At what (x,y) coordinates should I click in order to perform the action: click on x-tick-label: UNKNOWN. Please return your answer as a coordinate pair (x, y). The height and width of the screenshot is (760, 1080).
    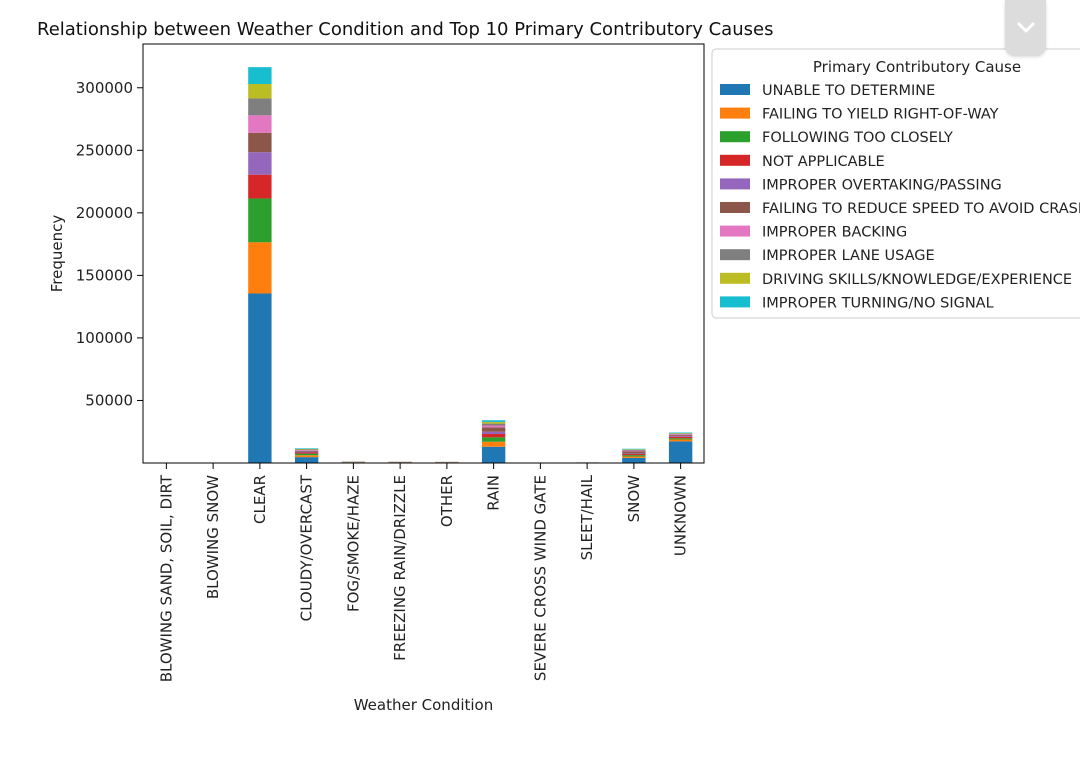
    Looking at the image, I should click on (681, 515).